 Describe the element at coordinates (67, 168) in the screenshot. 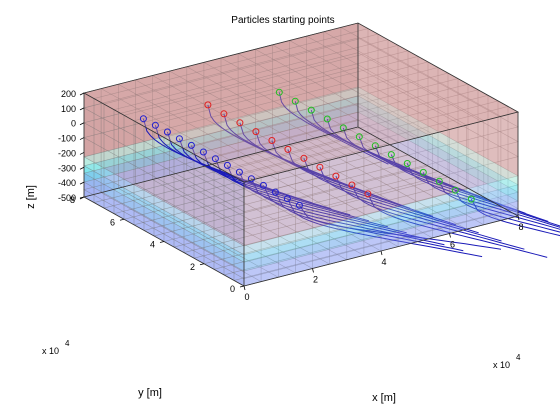

I see `z-tick-label-5: -300` at that location.